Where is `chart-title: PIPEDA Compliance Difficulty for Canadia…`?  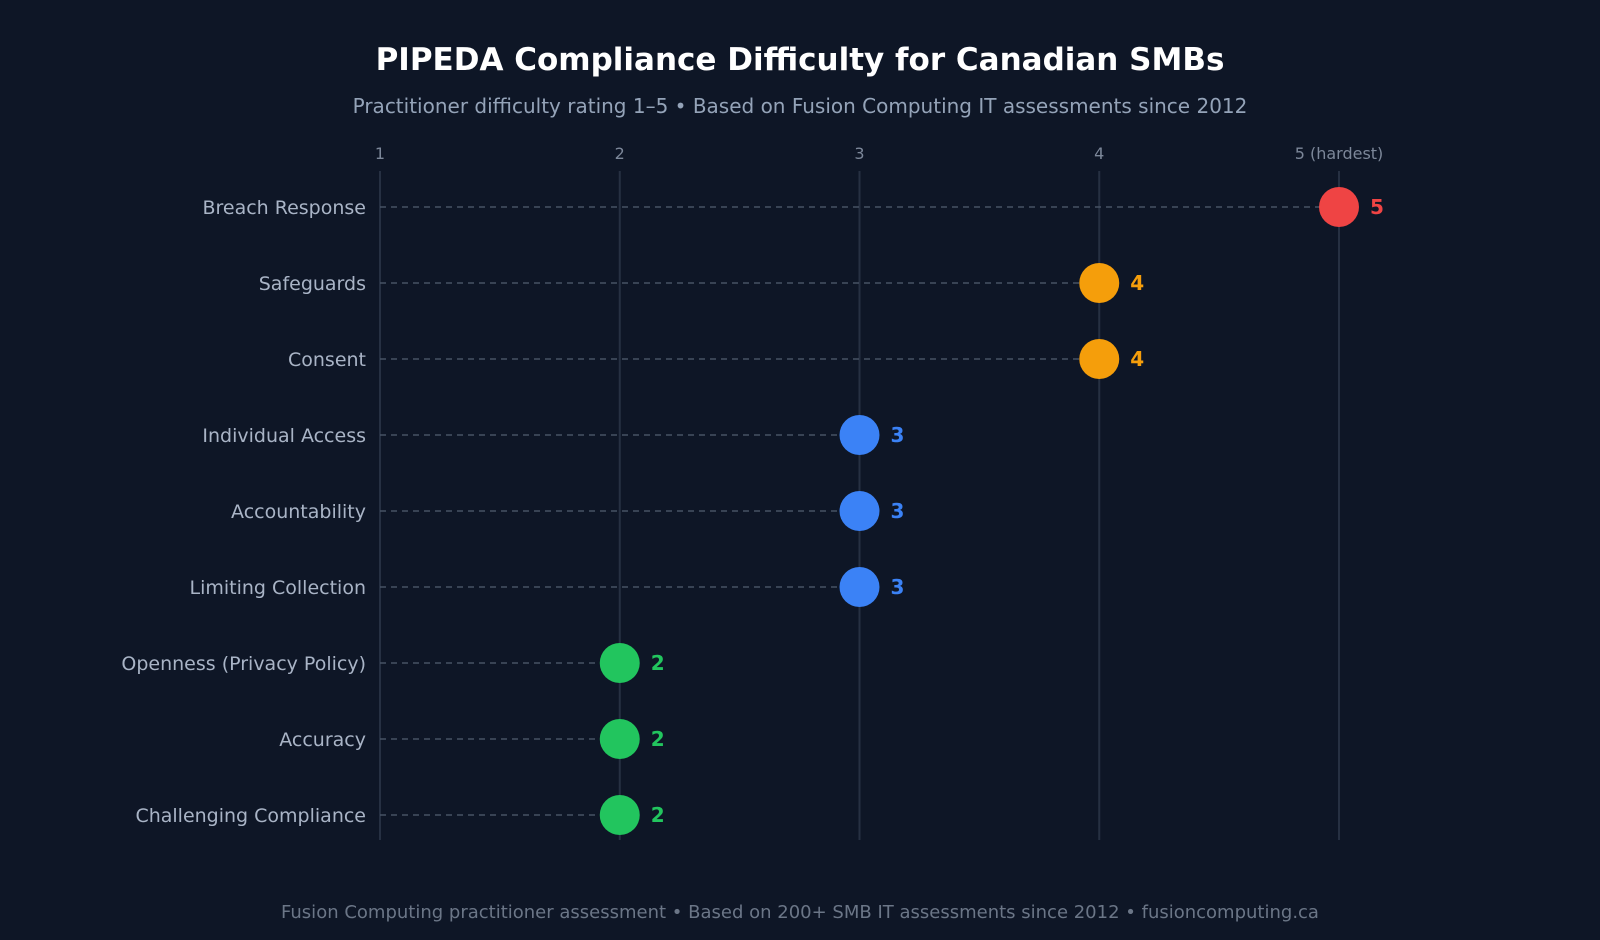
chart-title: PIPEDA Compliance Difficulty for Canadia… is located at coordinates (800, 60).